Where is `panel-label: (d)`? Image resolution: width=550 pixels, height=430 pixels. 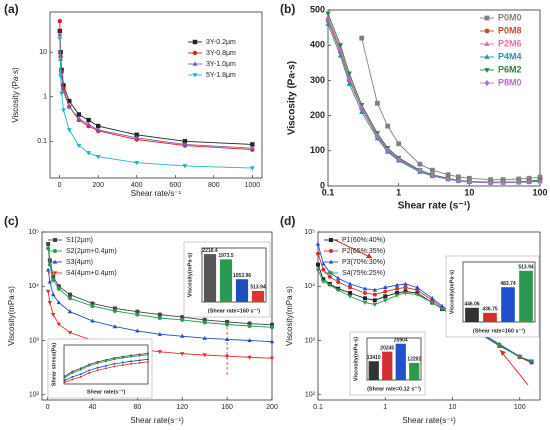
panel-label: (d) is located at coordinates (287, 221).